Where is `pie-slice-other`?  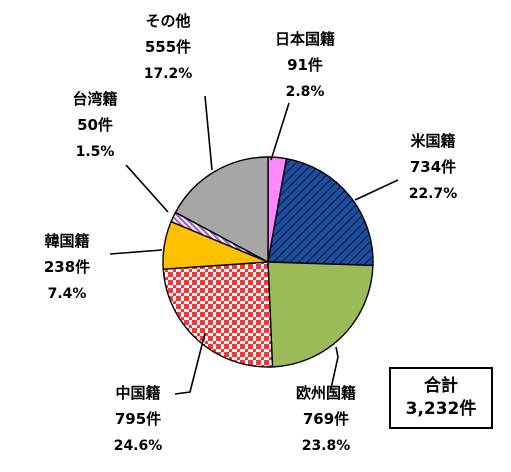
pie-slice-other is located at coordinates (221, 210).